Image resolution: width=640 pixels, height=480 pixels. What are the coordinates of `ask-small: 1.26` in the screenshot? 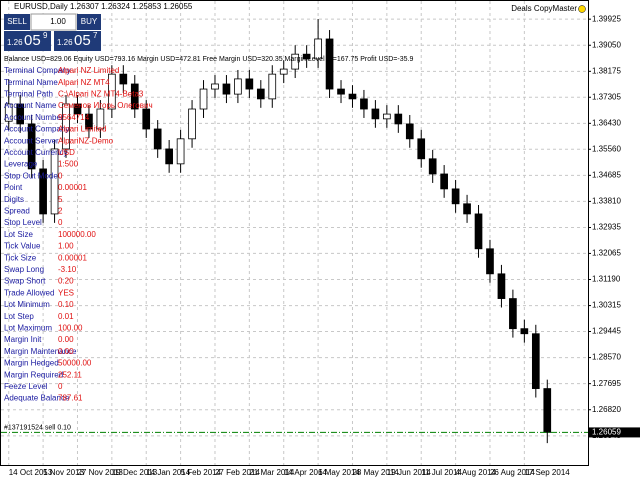 It's located at (65, 42).